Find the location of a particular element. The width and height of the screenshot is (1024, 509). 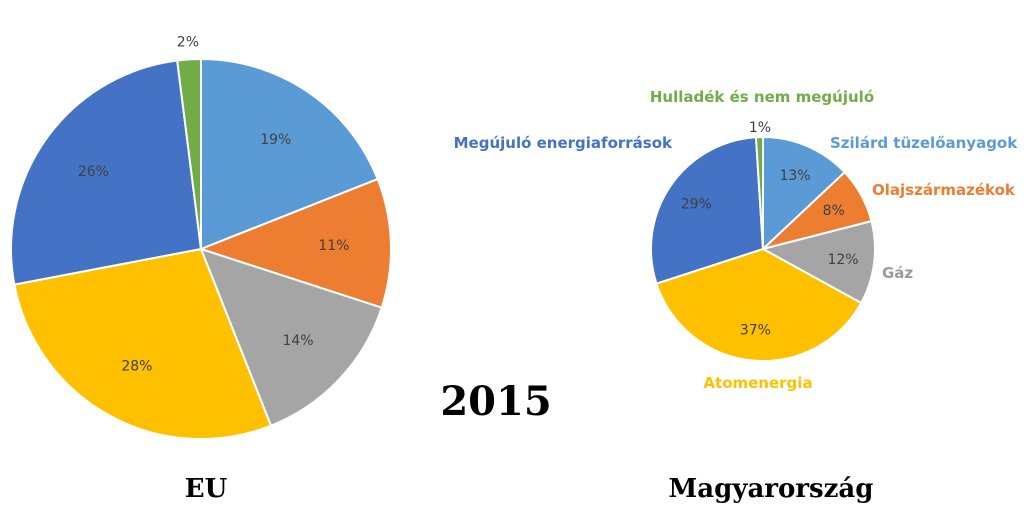

year-label: 2015 is located at coordinates (495, 401).